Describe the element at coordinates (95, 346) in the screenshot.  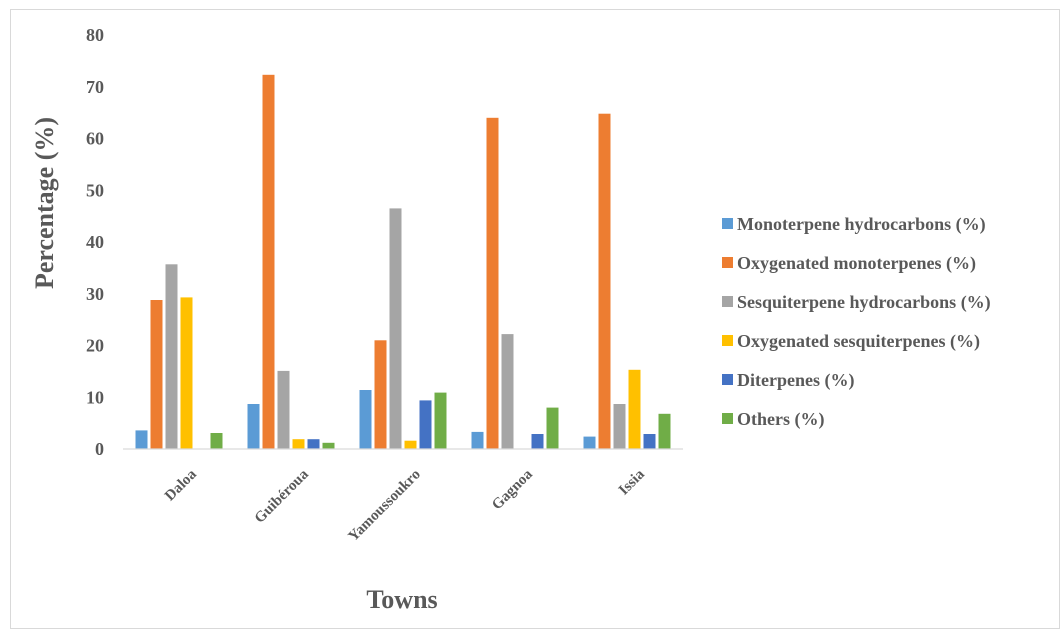
I see `y-tick-label-2: 20` at that location.